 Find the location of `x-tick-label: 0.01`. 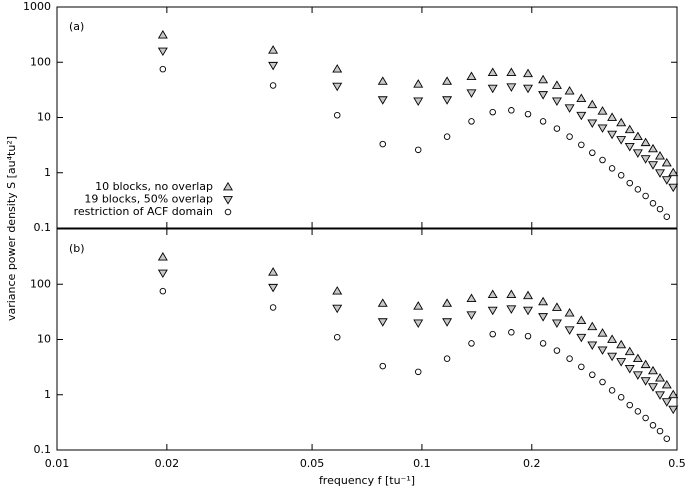

x-tick-label: 0.01 is located at coordinates (57, 463).